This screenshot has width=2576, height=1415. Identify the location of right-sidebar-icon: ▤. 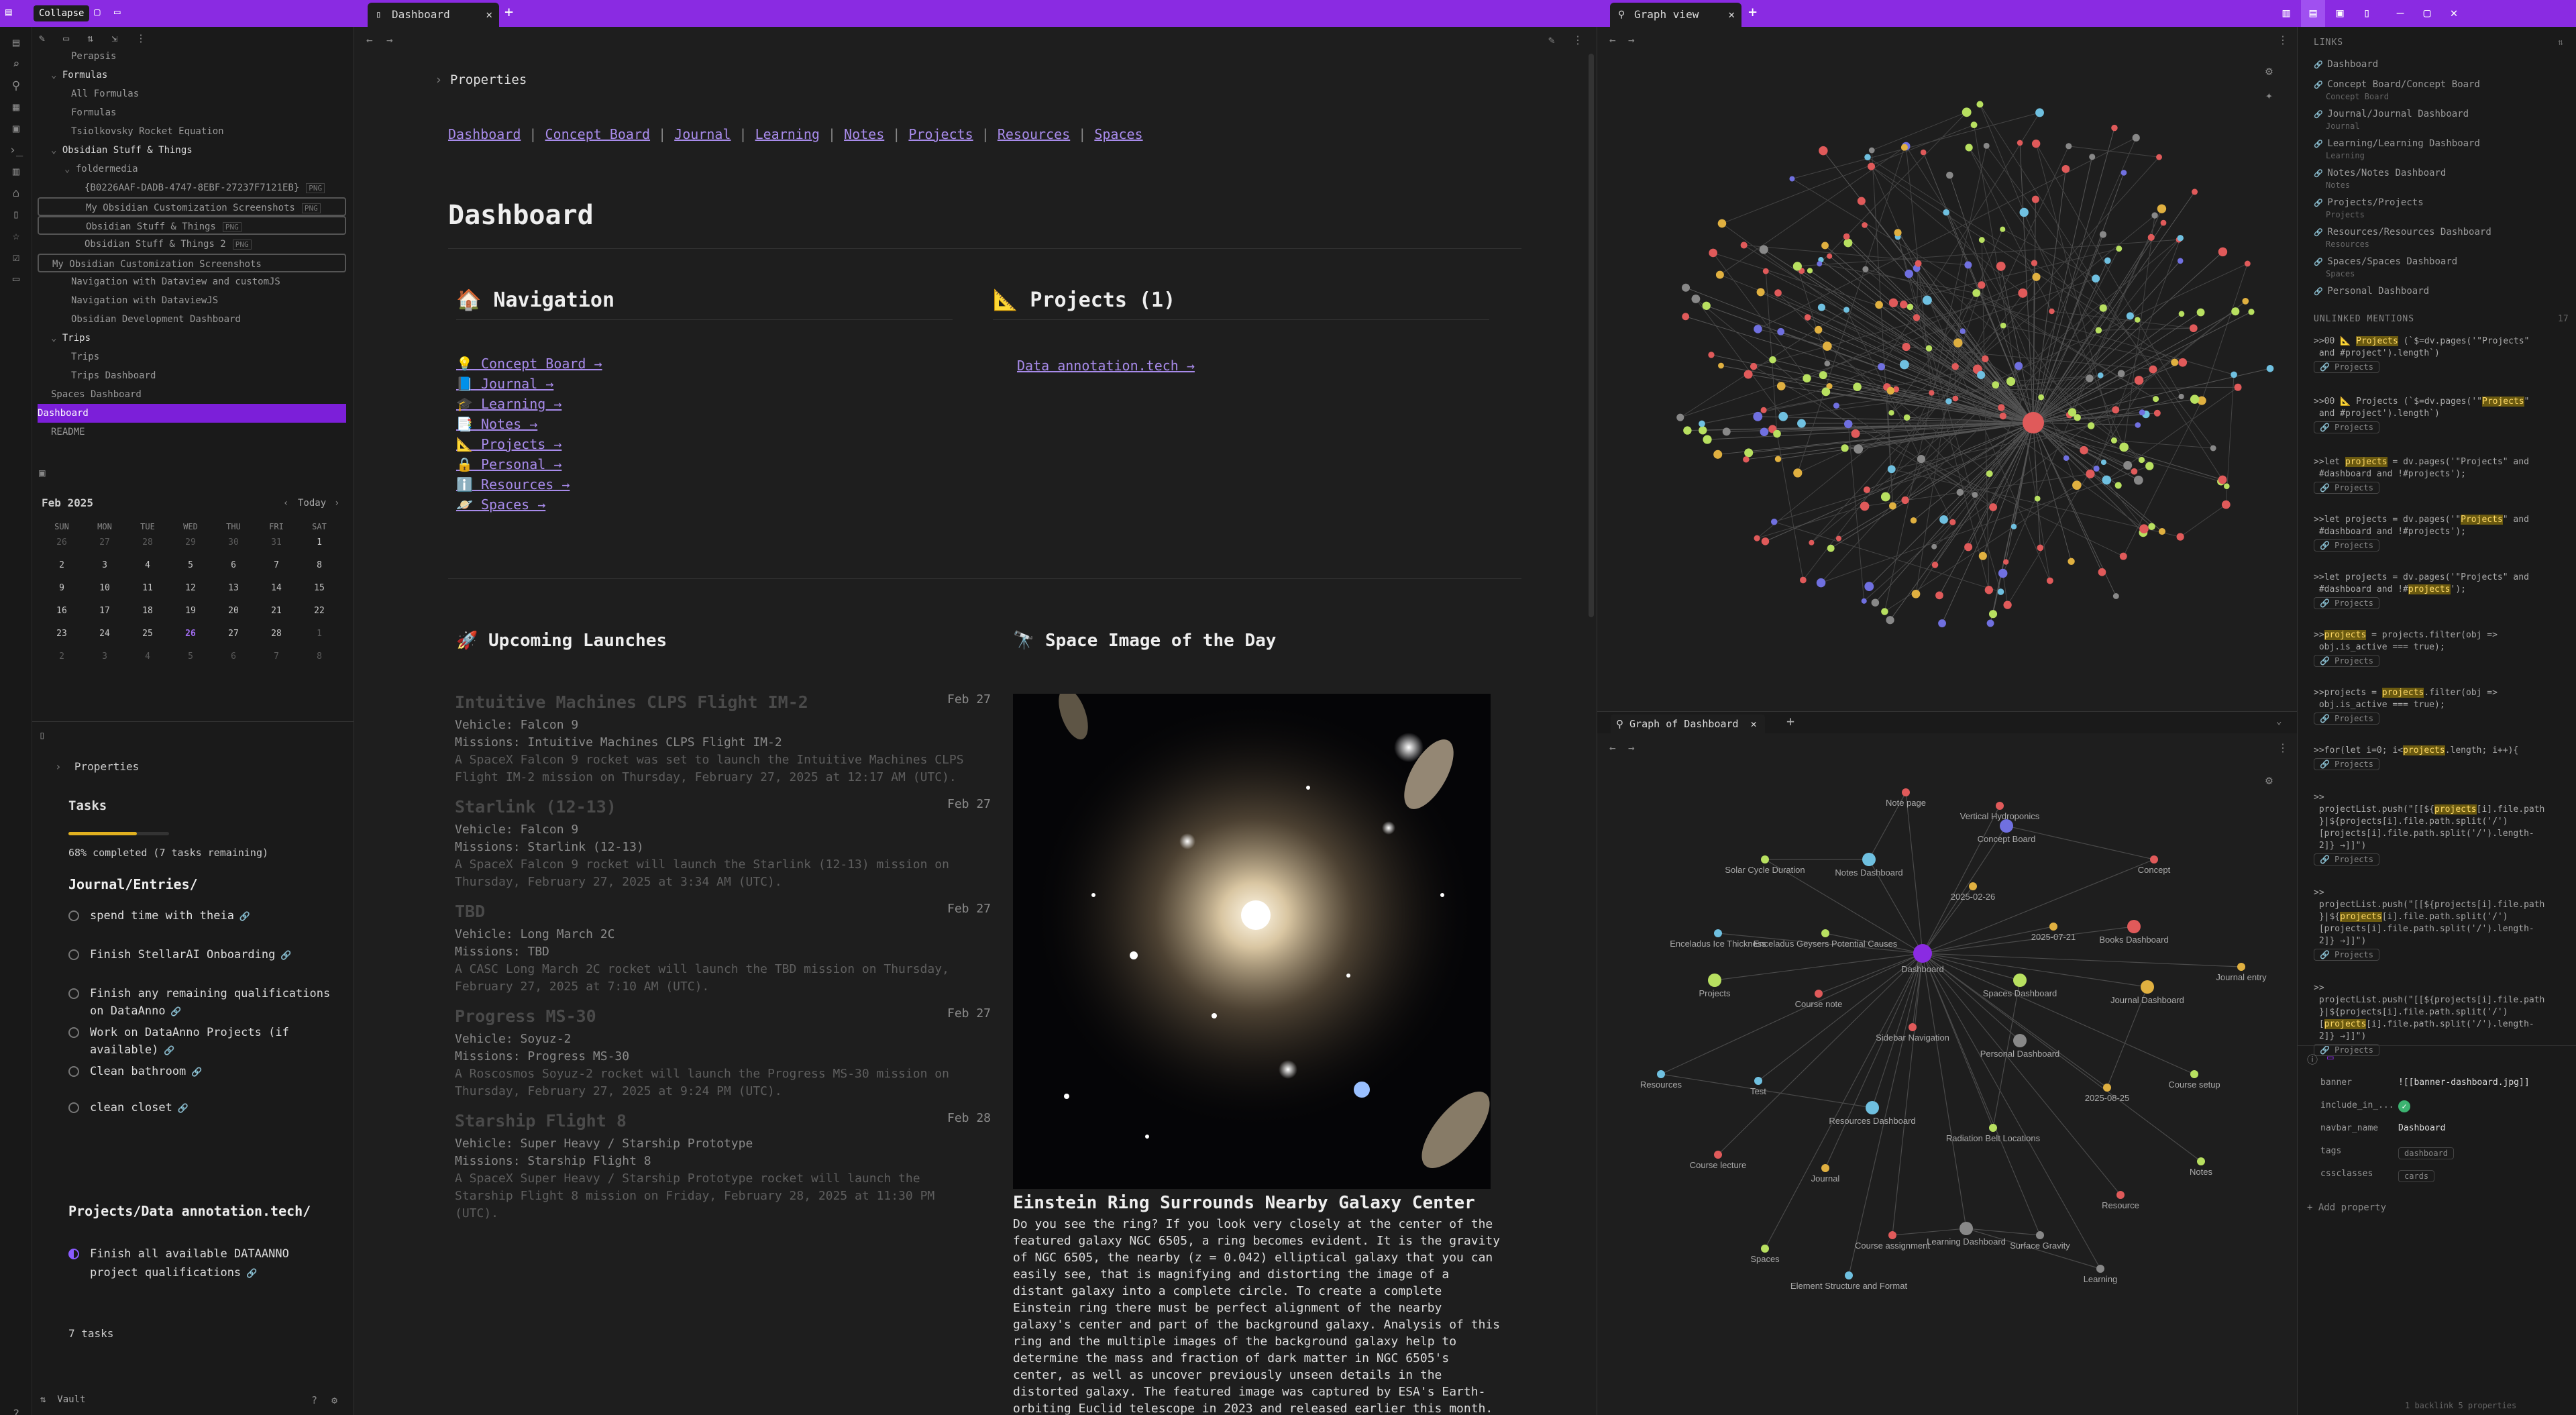
(2313, 13).